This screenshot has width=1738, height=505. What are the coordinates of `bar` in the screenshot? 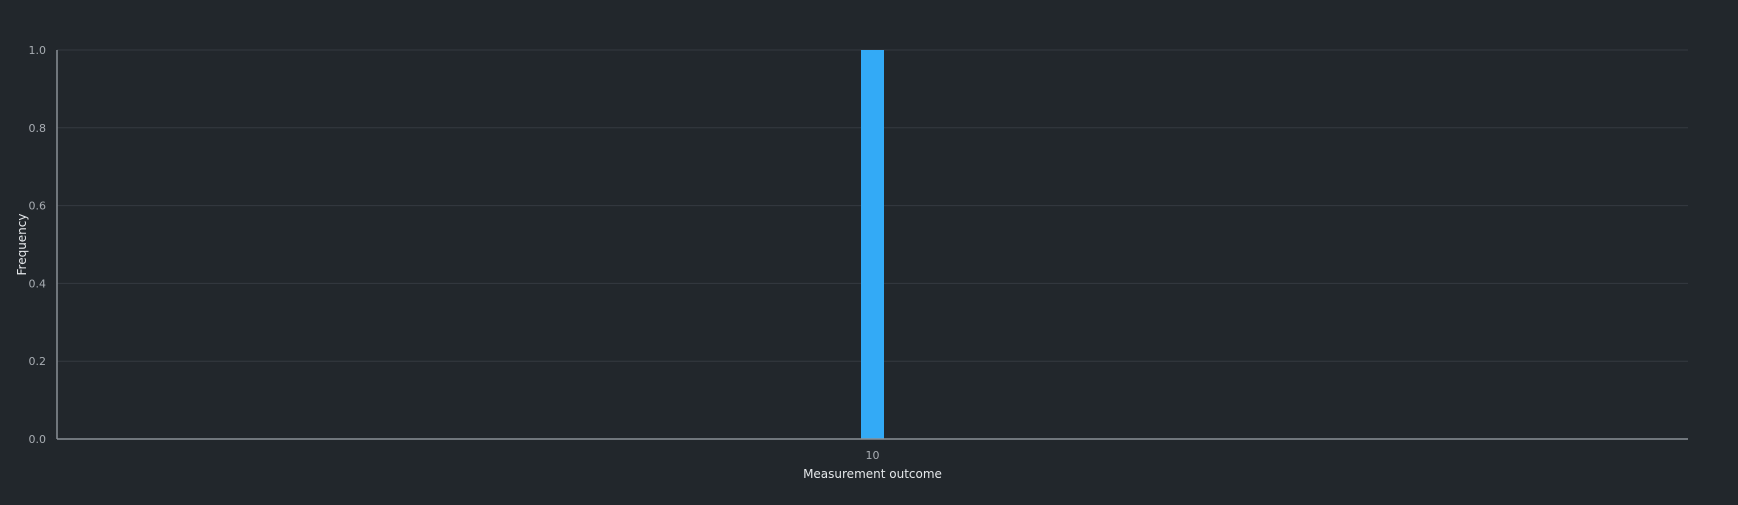 It's located at (872, 244).